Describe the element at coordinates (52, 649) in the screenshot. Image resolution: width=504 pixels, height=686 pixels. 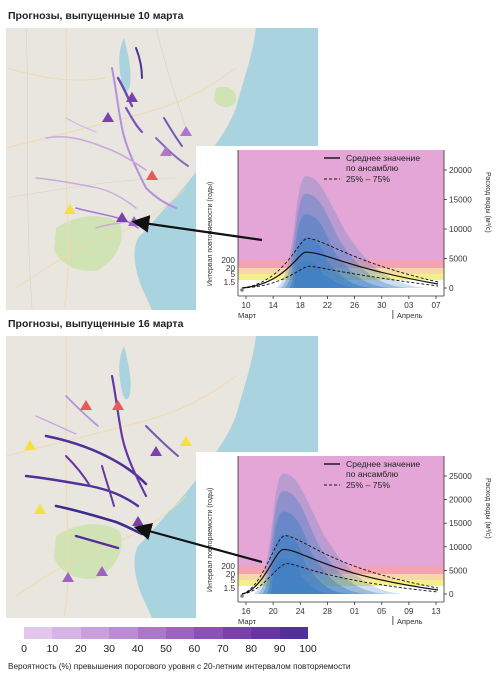
I see `colorbar-label: 10` at that location.